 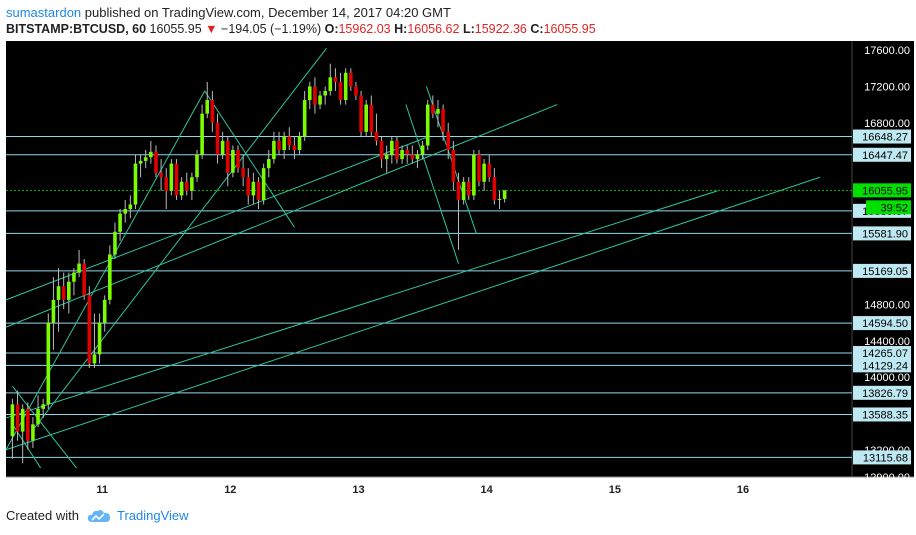 What do you see at coordinates (429, 487) in the screenshot?
I see `time-axis` at bounding box center [429, 487].